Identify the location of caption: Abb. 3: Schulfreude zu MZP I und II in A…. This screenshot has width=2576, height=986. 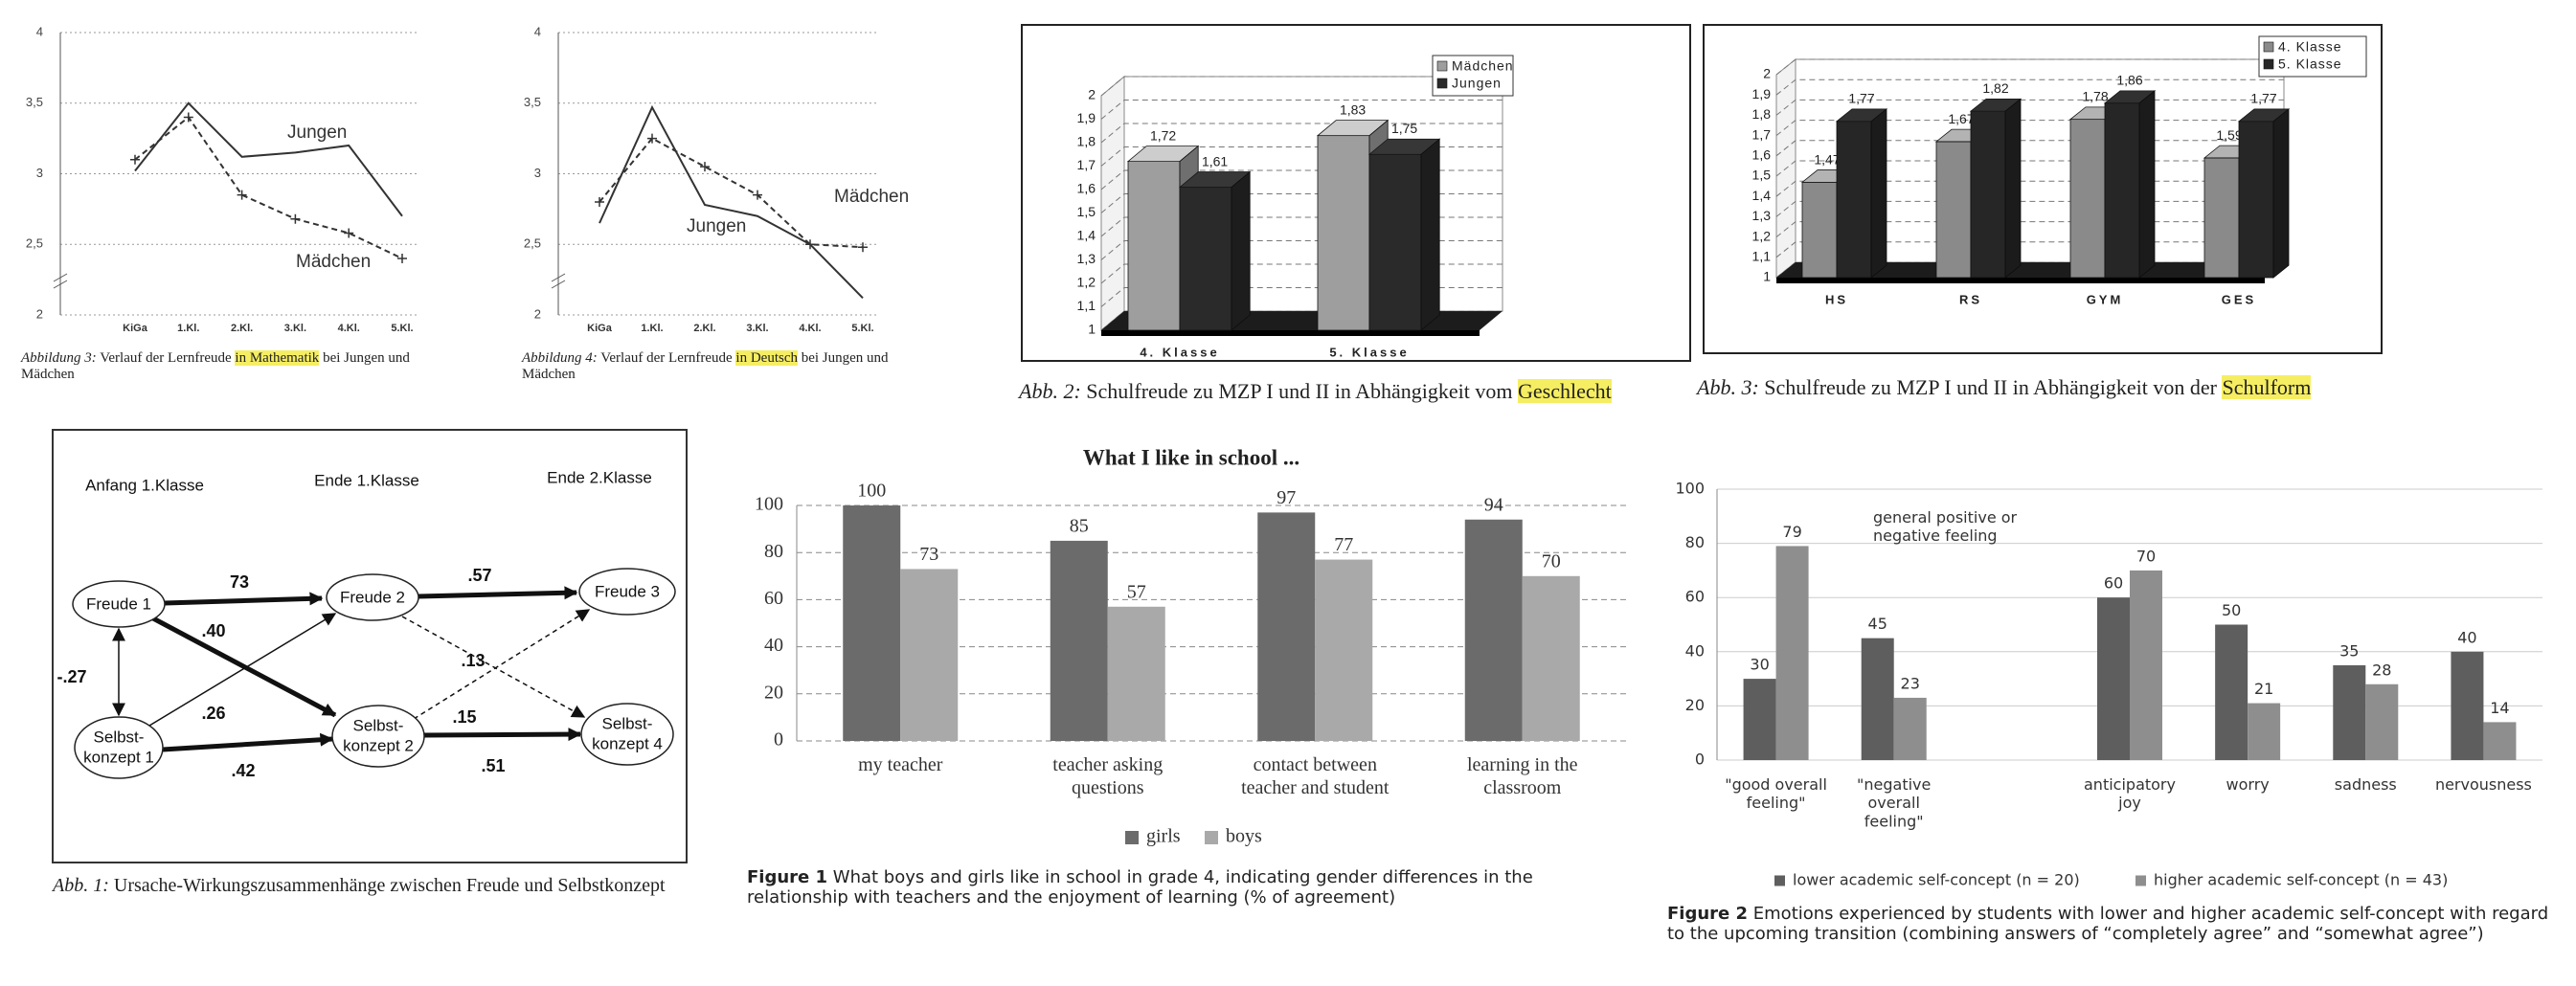
(2041, 387).